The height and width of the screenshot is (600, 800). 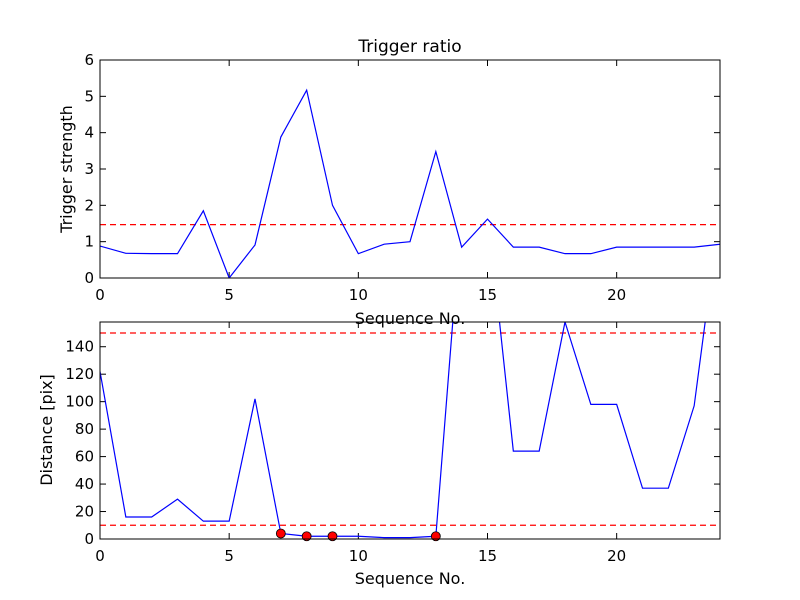 I want to click on top-x-tick-label: 10, so click(x=358, y=295).